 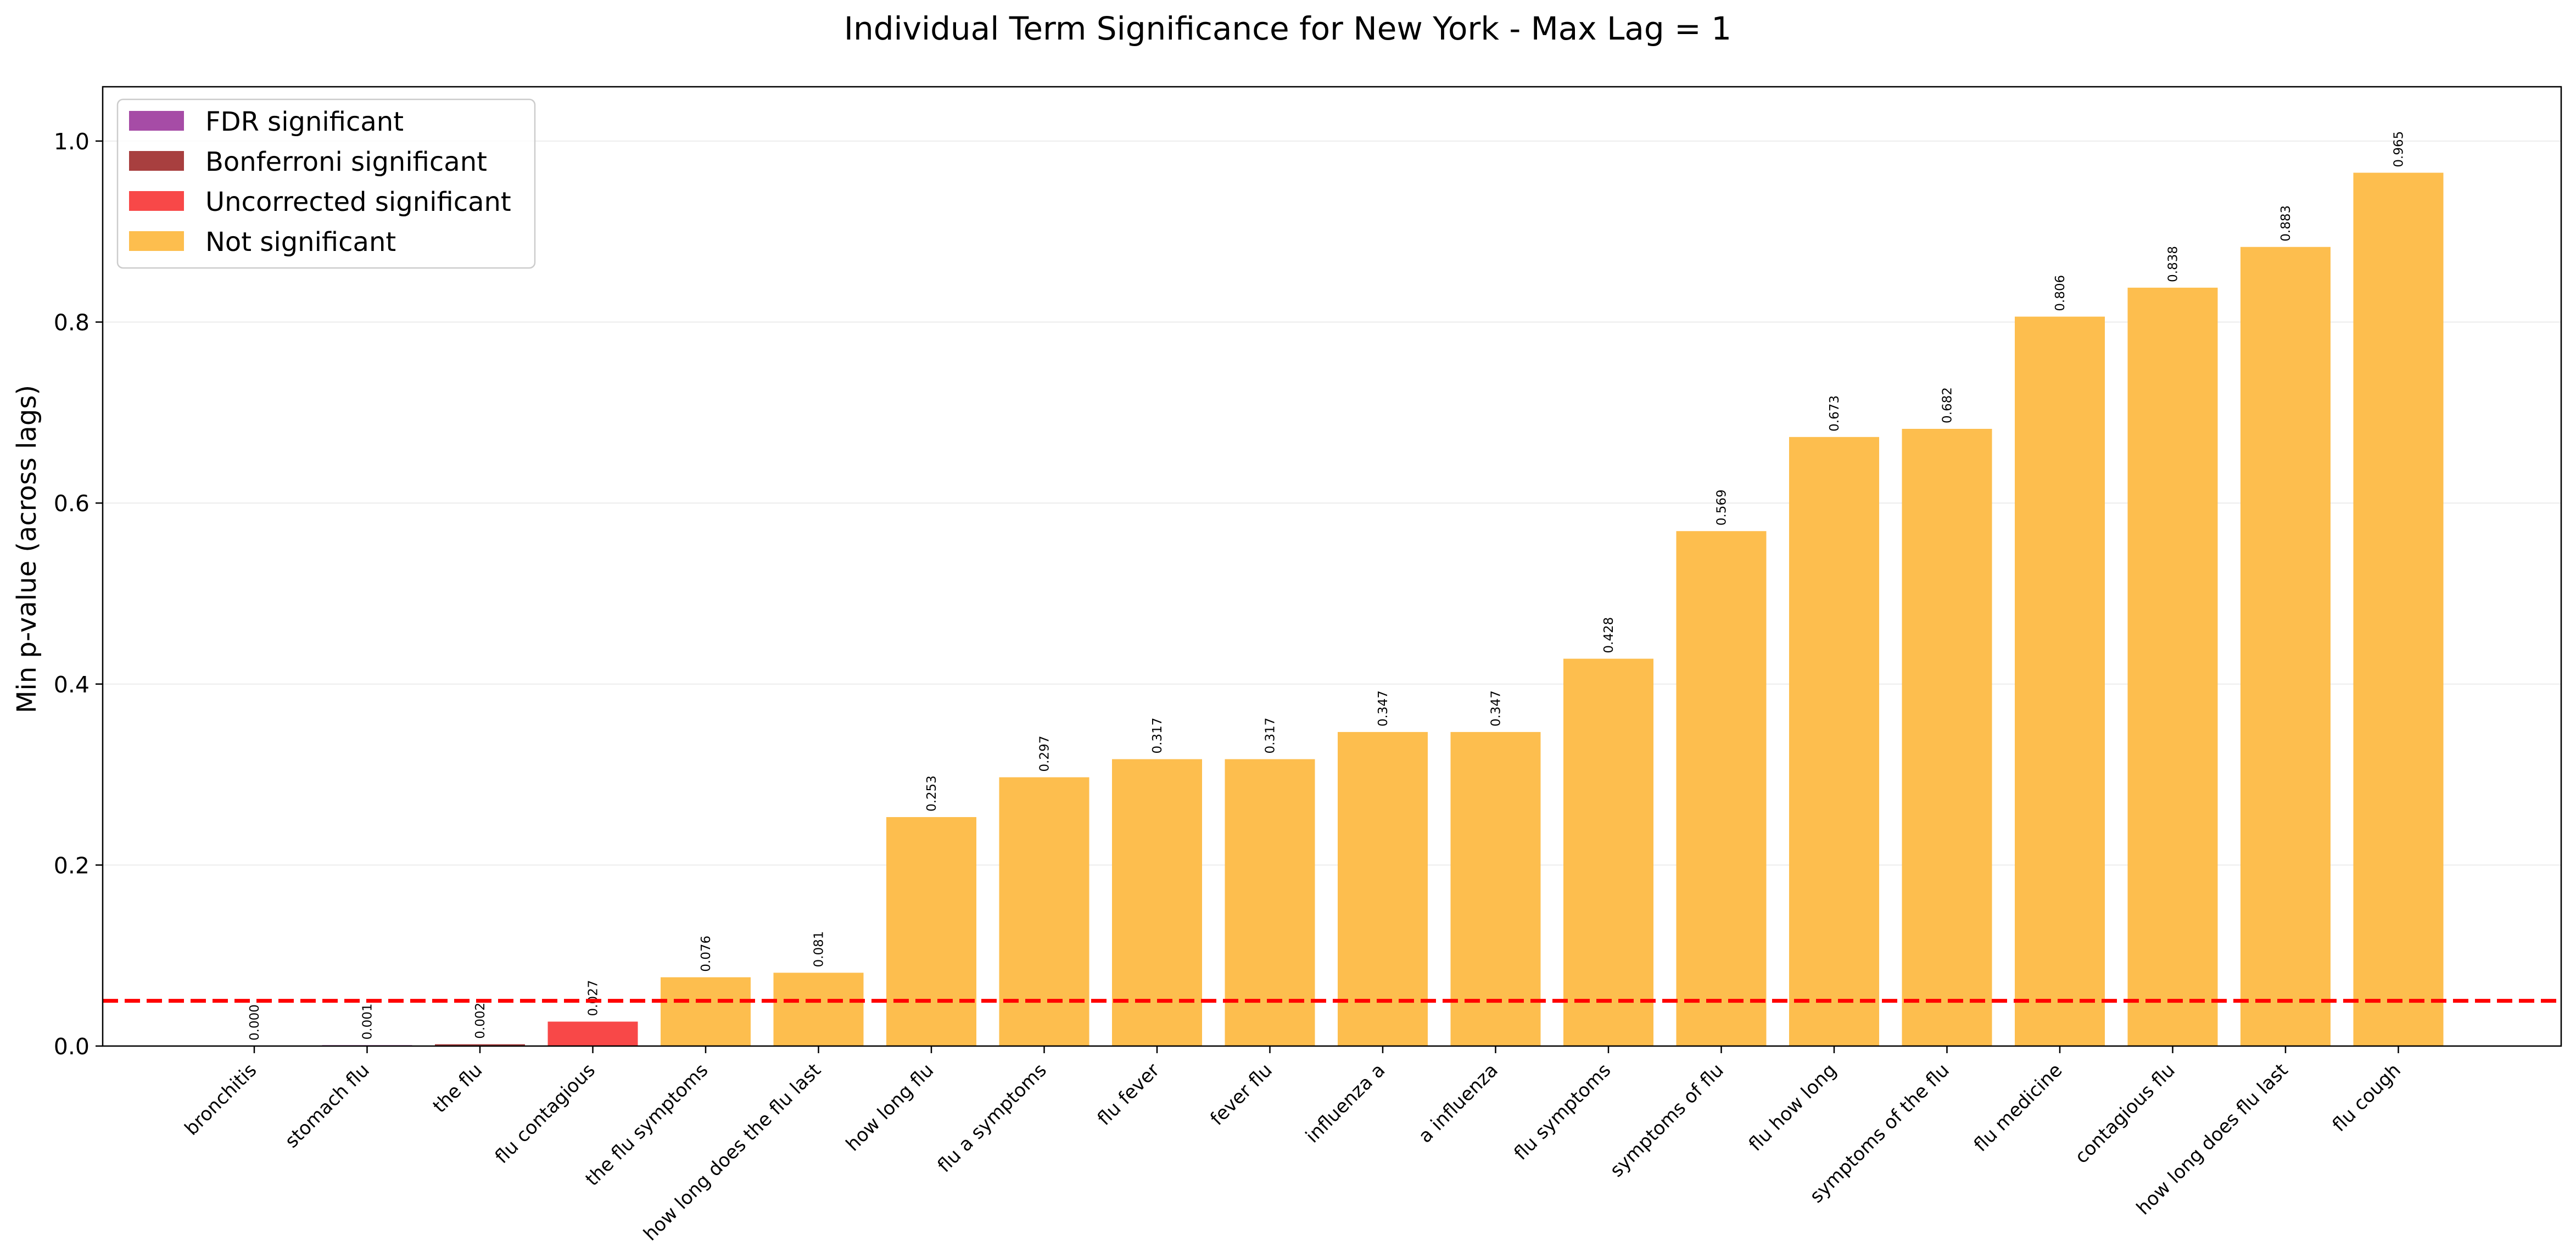 I want to click on x-tick-label: flu how long, so click(x=1793, y=1107).